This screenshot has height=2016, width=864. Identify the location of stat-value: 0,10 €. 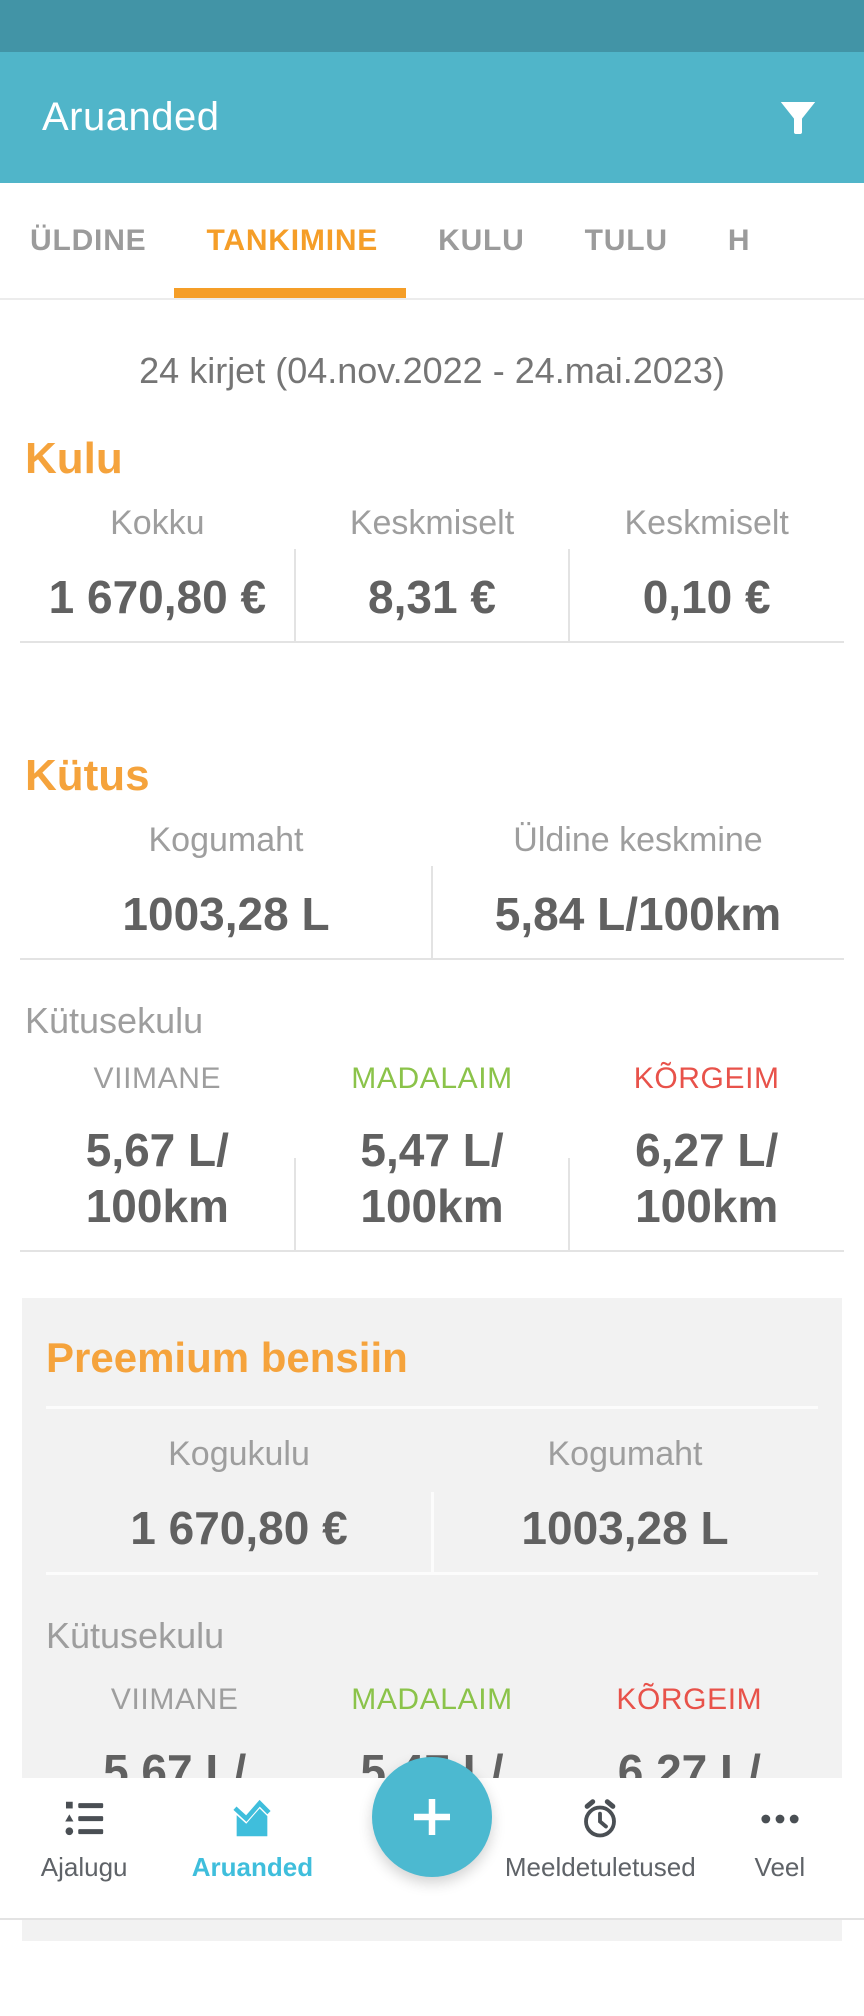
(706, 597).